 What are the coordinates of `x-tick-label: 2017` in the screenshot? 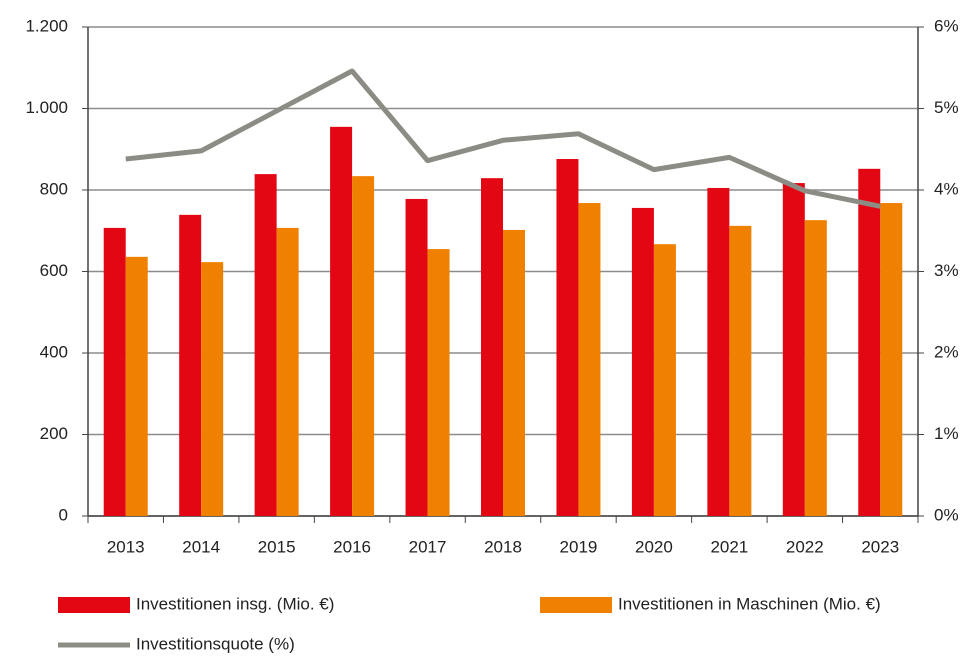 It's located at (428, 546).